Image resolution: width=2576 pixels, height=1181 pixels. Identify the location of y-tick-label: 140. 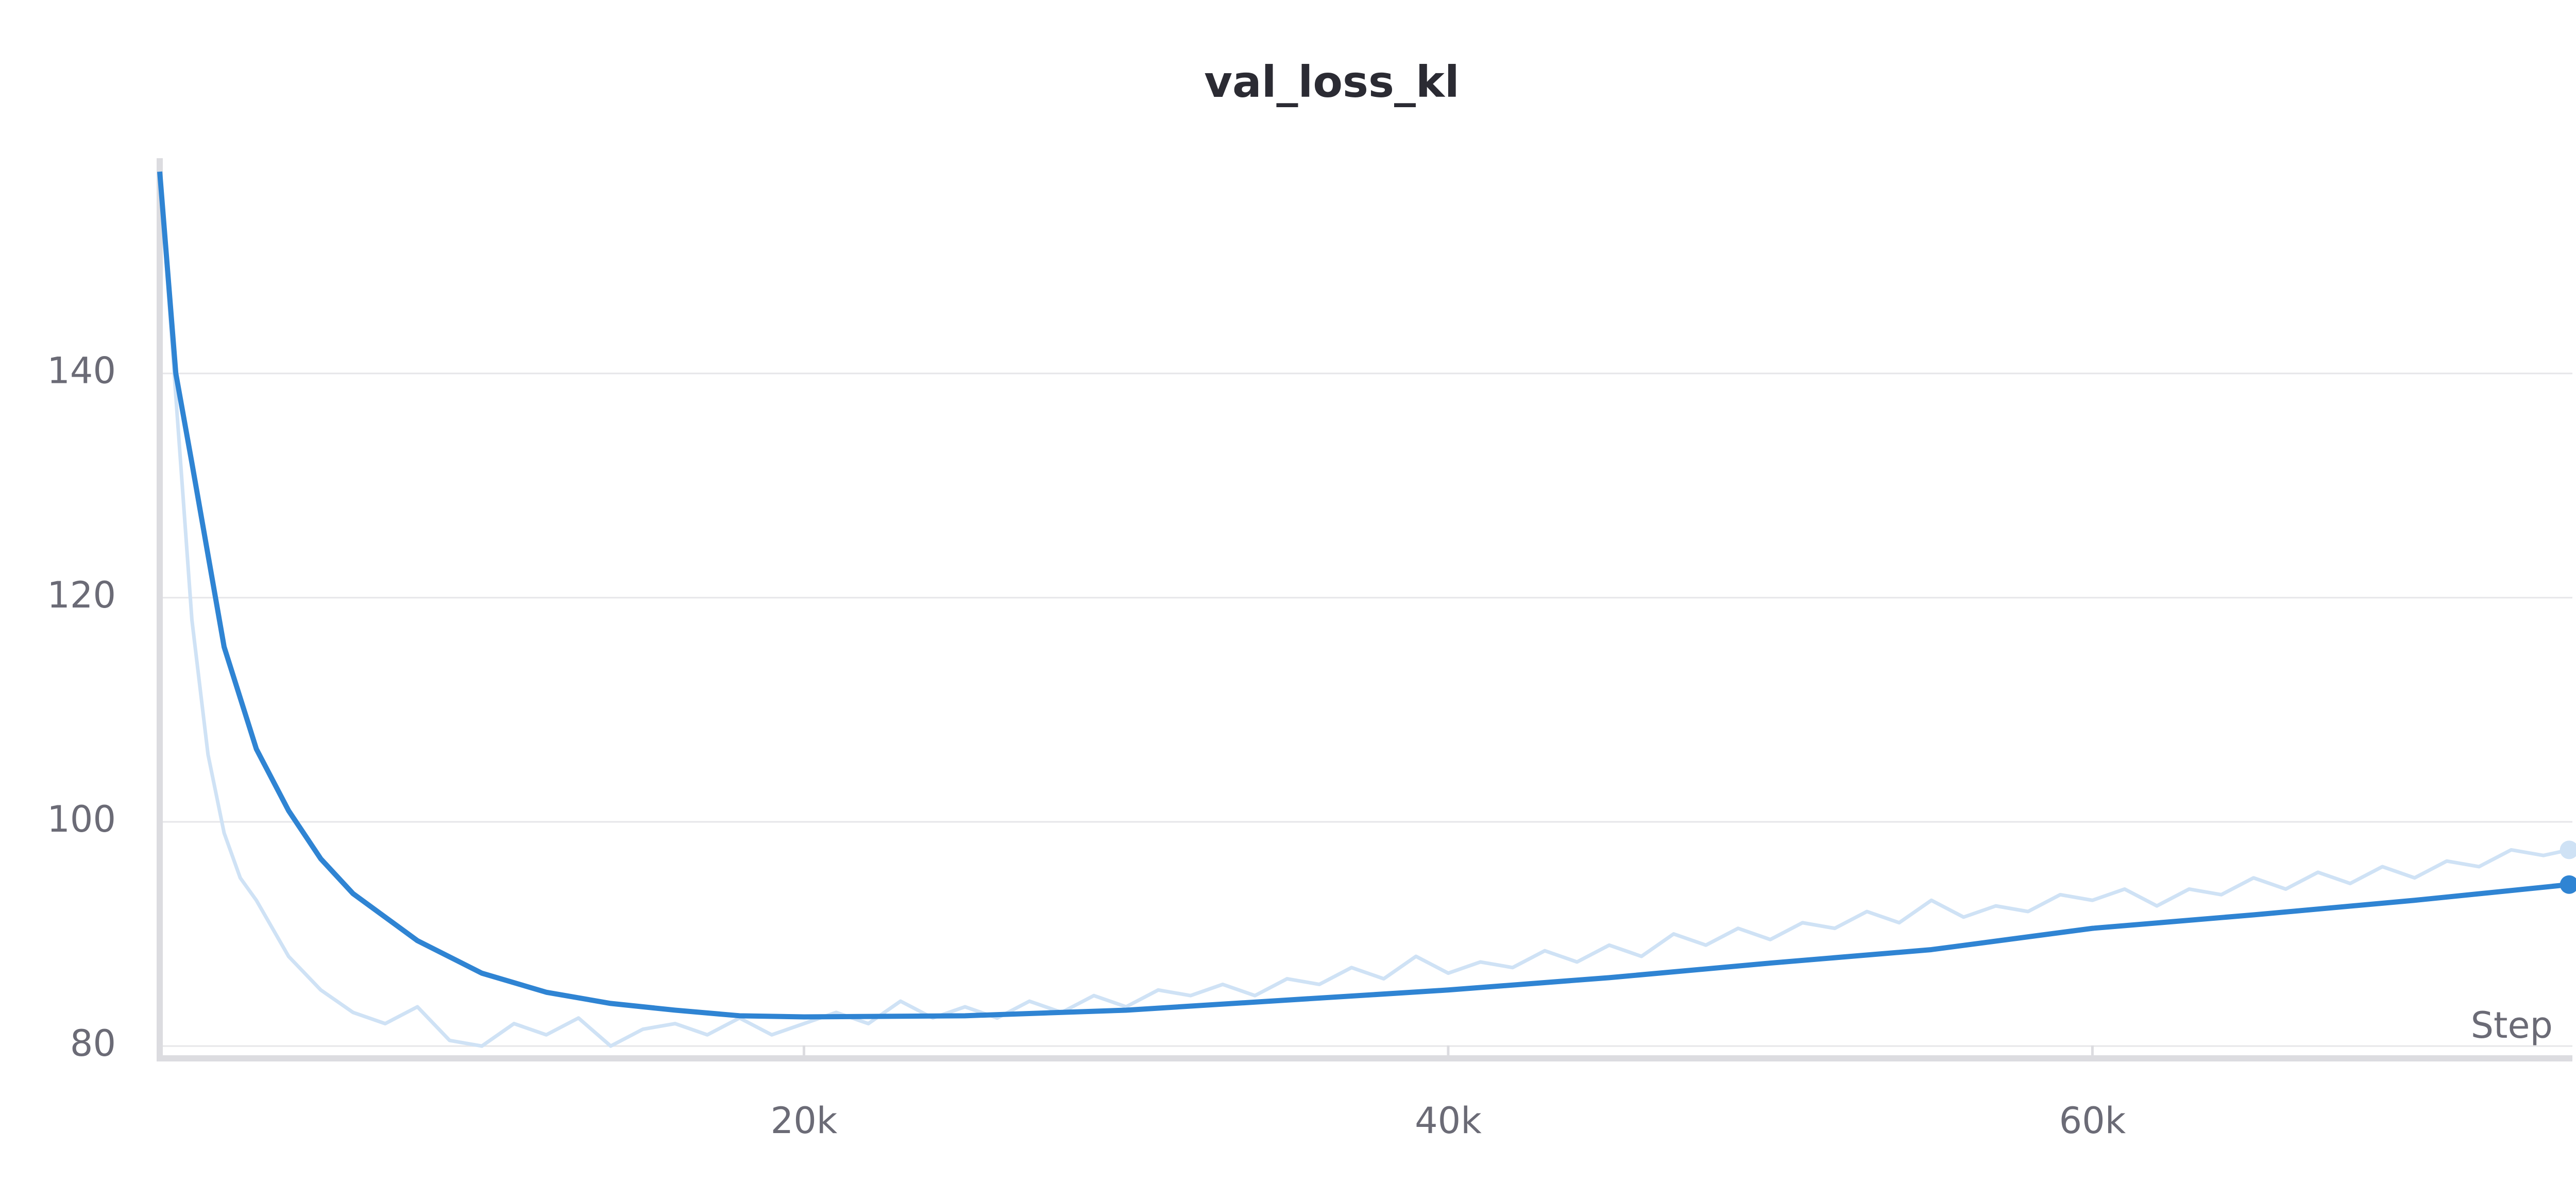
(81, 371).